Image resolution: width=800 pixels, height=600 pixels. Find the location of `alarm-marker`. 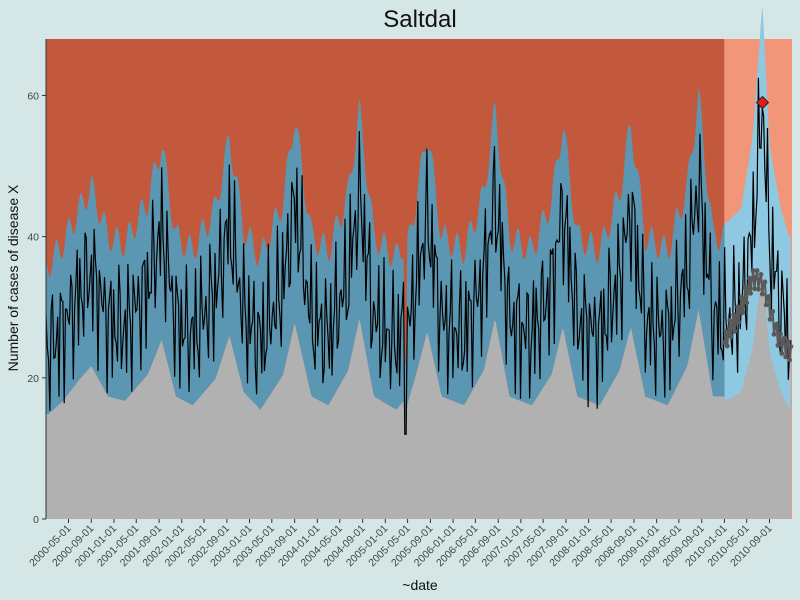

alarm-marker is located at coordinates (762, 102).